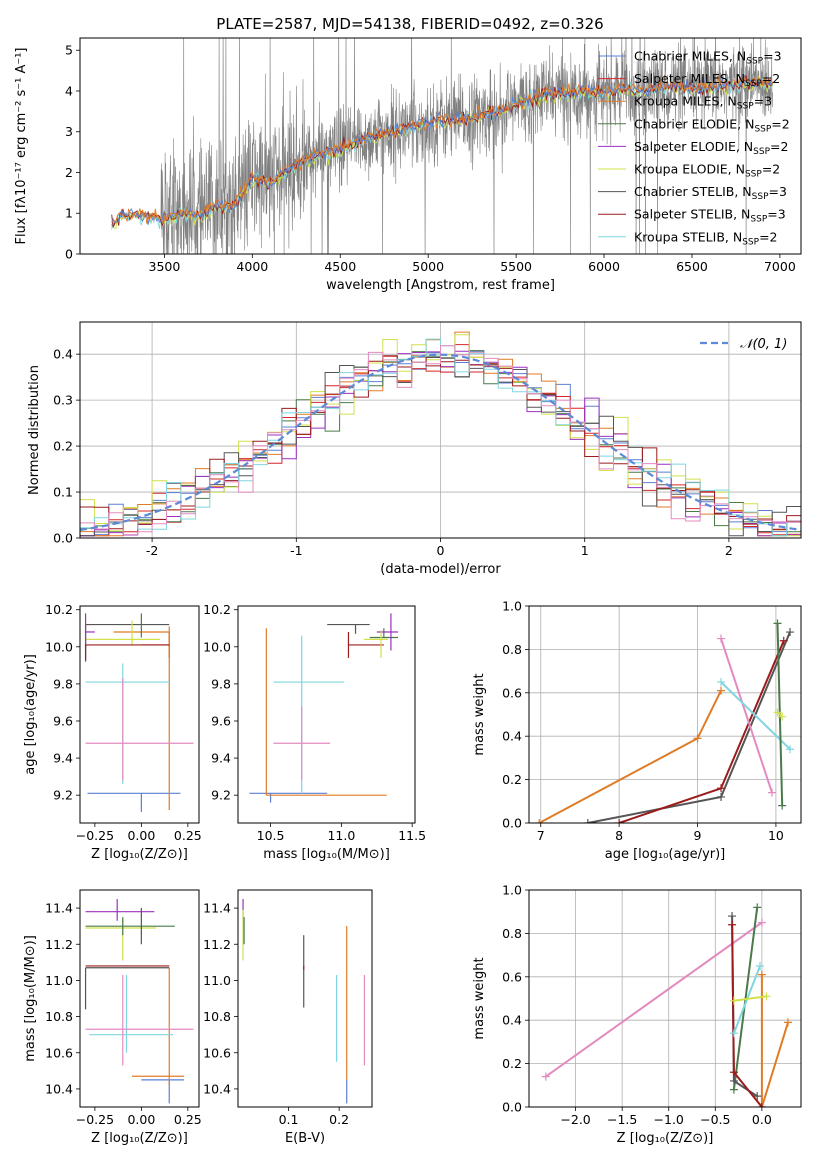  Describe the element at coordinates (512, 606) in the screenshot. I see `y-tick-label: 1.0` at that location.